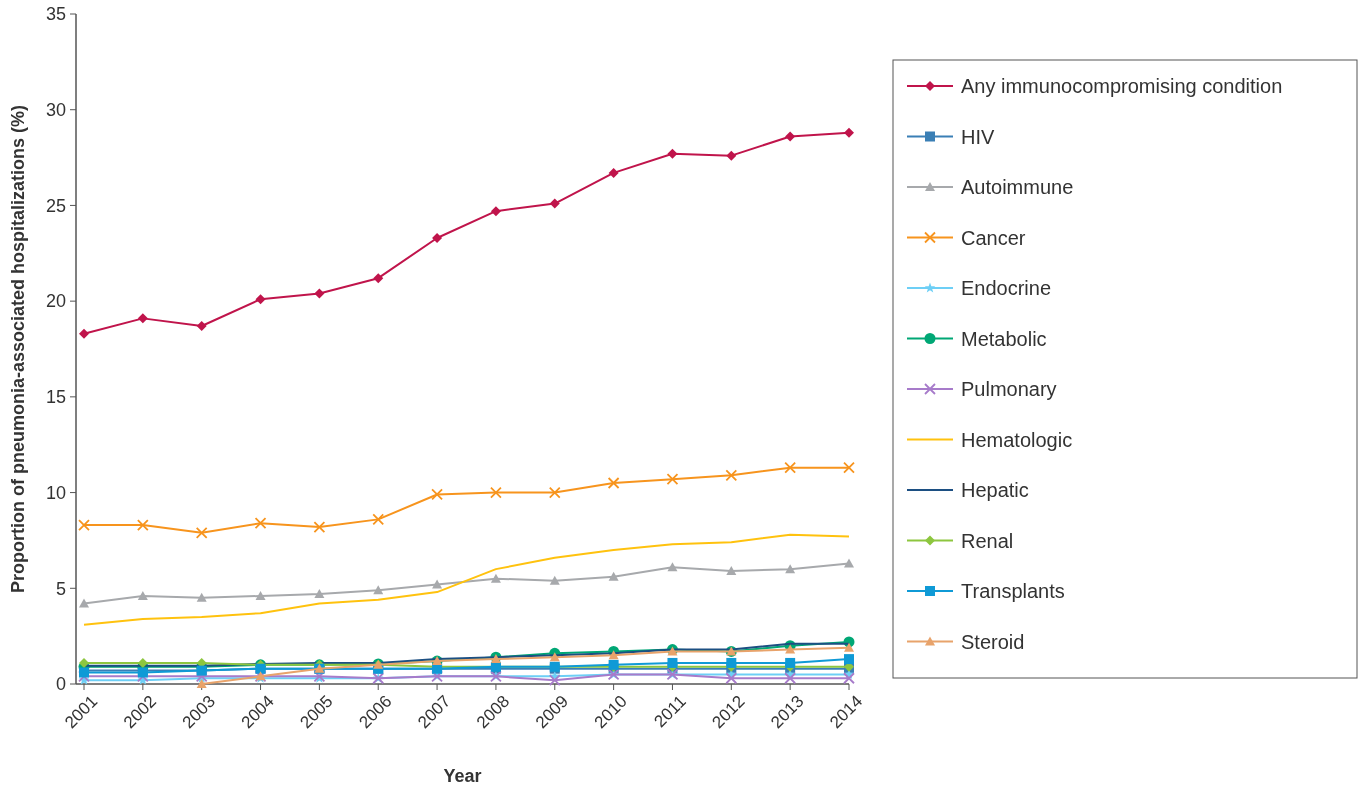 The image size is (1362, 793). Describe the element at coordinates (55, 492) in the screenshot. I see `y-tick-label: 10` at that location.